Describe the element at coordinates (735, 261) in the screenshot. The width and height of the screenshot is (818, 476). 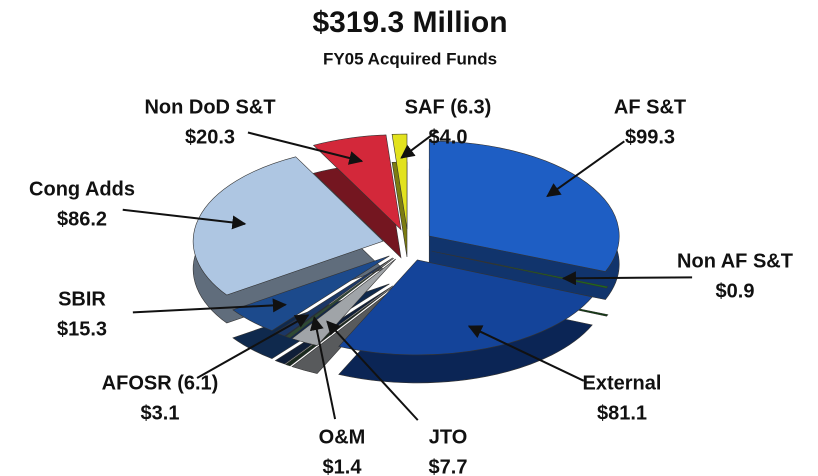
I see `slice-label: Non AF S&T` at that location.